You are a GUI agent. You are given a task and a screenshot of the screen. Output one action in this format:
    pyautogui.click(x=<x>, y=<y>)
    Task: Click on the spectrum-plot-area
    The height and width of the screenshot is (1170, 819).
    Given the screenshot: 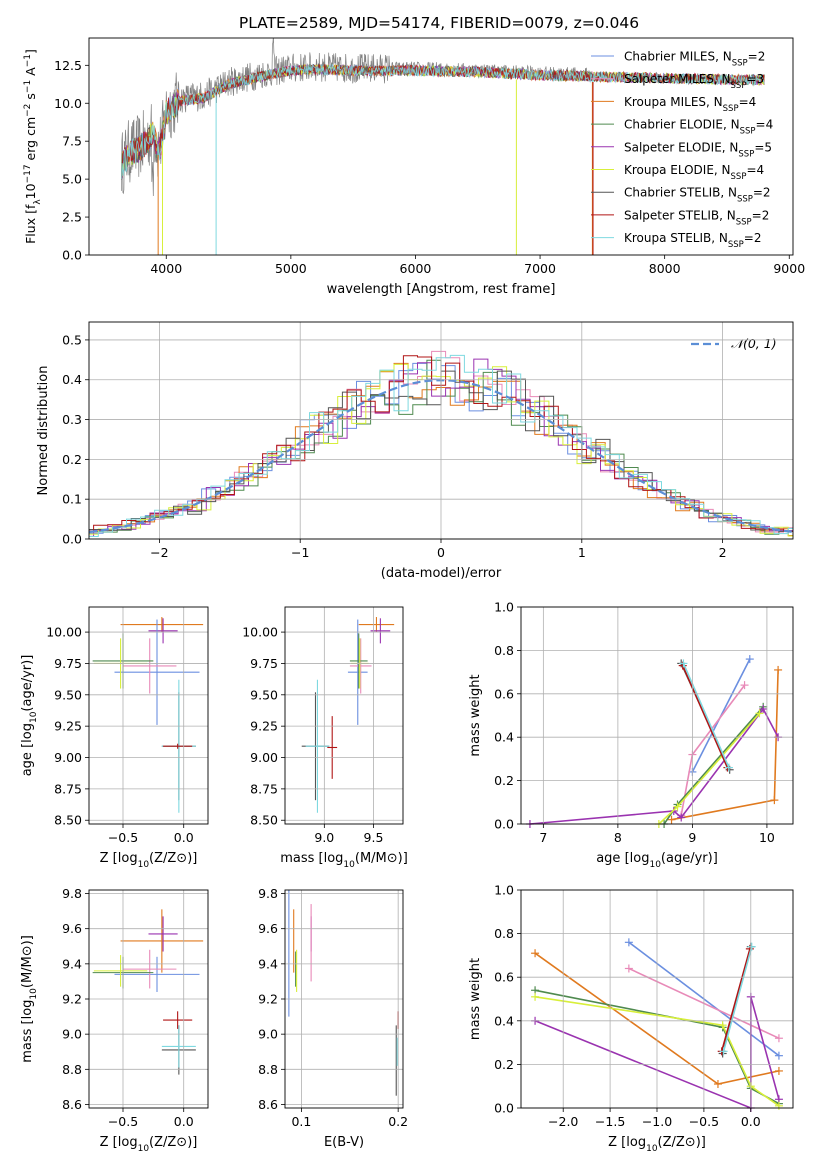 What is the action you would take?
    pyautogui.click(x=443, y=146)
    